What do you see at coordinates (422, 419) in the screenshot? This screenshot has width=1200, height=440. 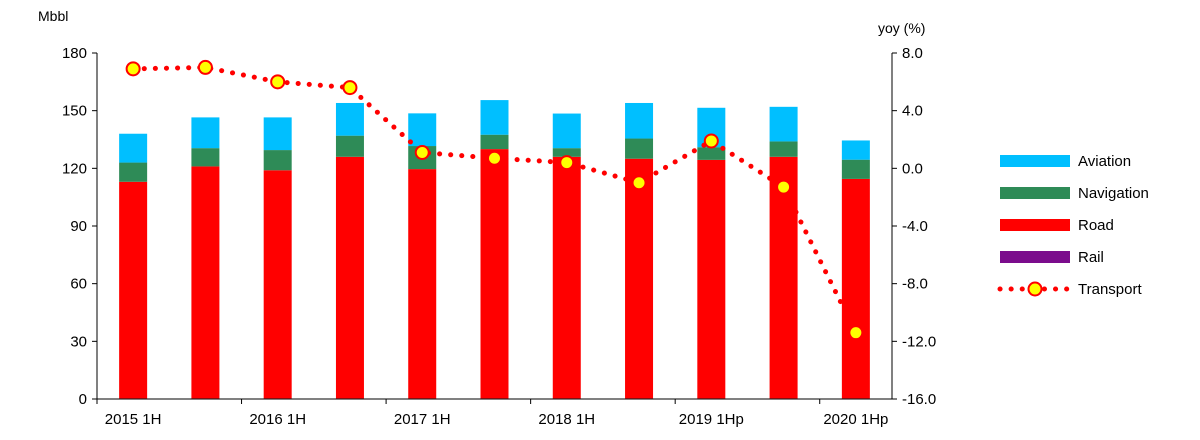 I see `x-tick-label-4: 2017 1H` at bounding box center [422, 419].